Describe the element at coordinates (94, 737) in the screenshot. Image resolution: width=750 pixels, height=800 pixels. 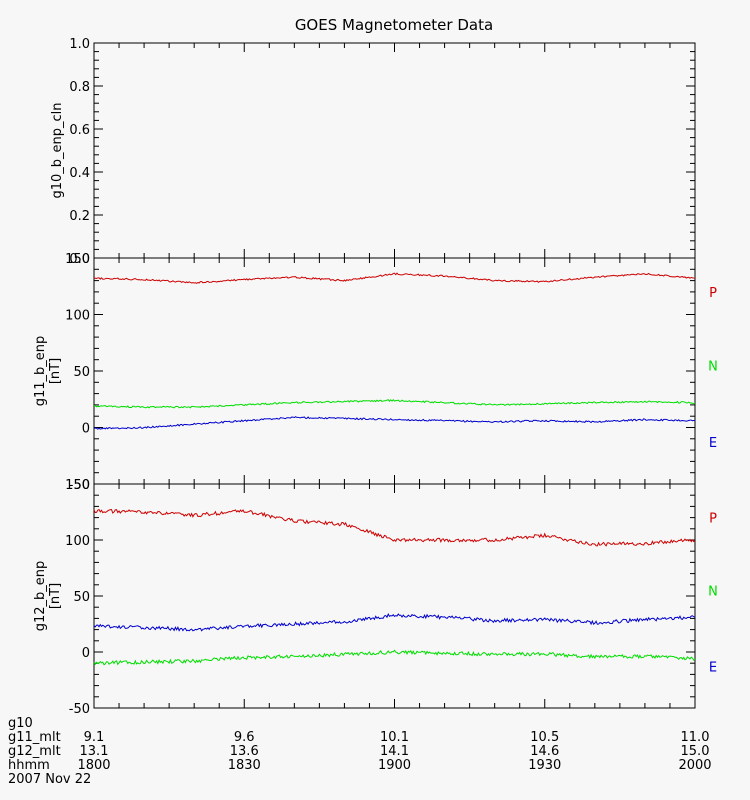
I see `x-tick-label-g11-mlt: 9.1` at that location.